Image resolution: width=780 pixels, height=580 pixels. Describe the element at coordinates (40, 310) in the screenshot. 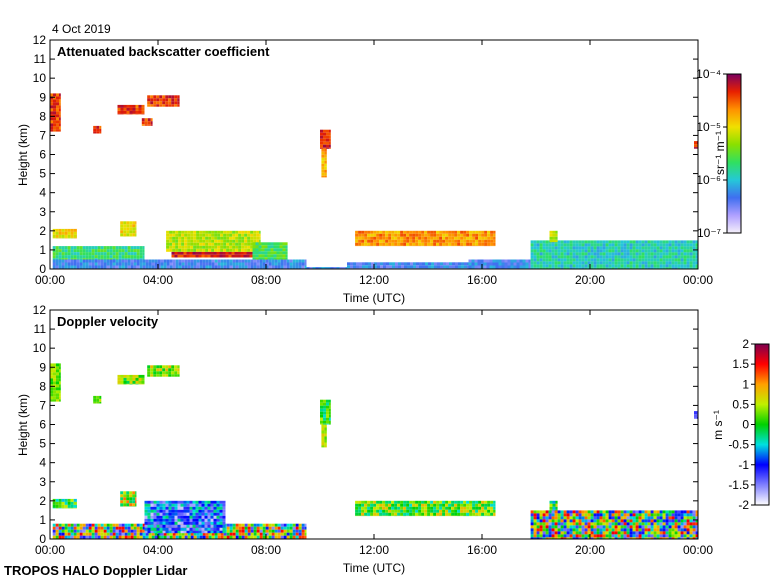

I see `velocity-ytick-label: 12` at that location.